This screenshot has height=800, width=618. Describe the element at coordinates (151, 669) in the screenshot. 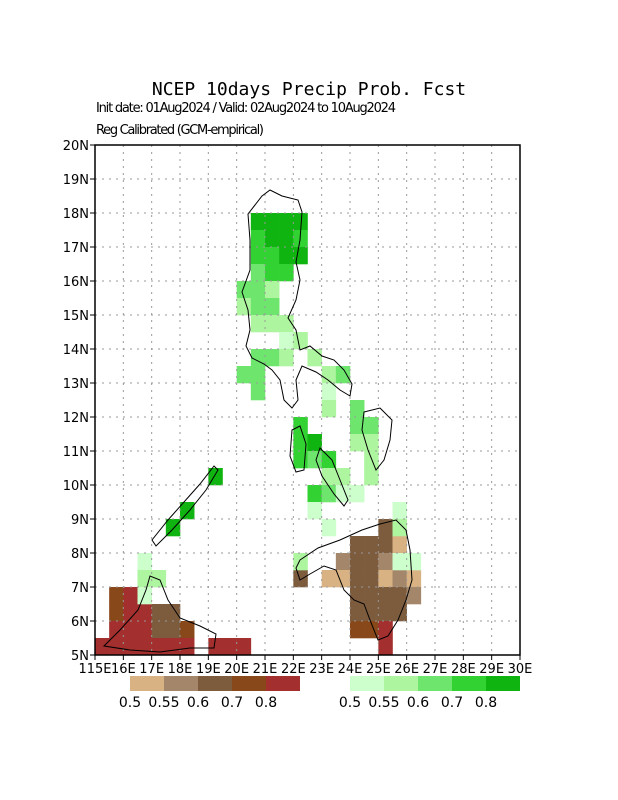

I see `x-tick-label: 17E` at that location.